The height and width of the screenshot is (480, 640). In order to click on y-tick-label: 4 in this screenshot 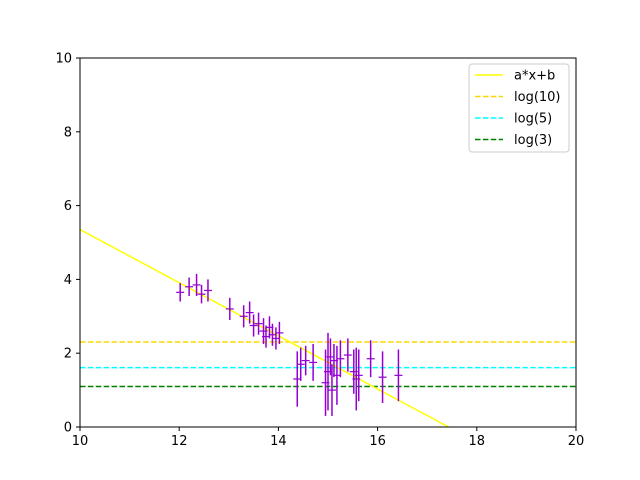, I will do `click(68, 280)`.